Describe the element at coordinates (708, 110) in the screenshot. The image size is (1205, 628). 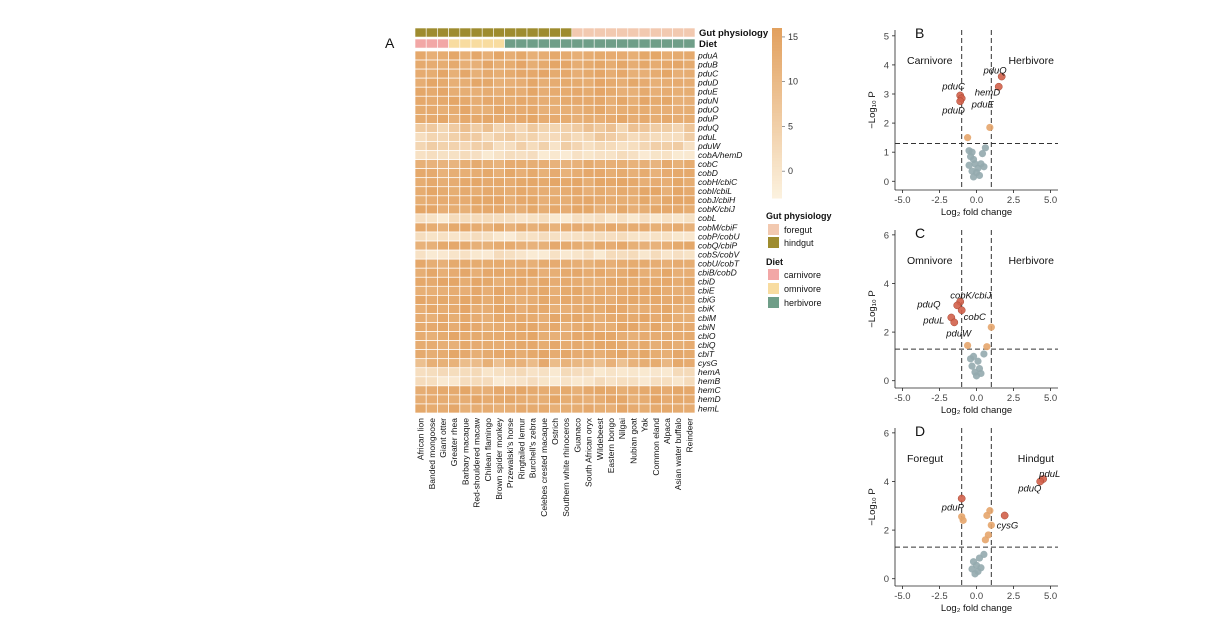
I see `gene-row-label: pduO` at that location.